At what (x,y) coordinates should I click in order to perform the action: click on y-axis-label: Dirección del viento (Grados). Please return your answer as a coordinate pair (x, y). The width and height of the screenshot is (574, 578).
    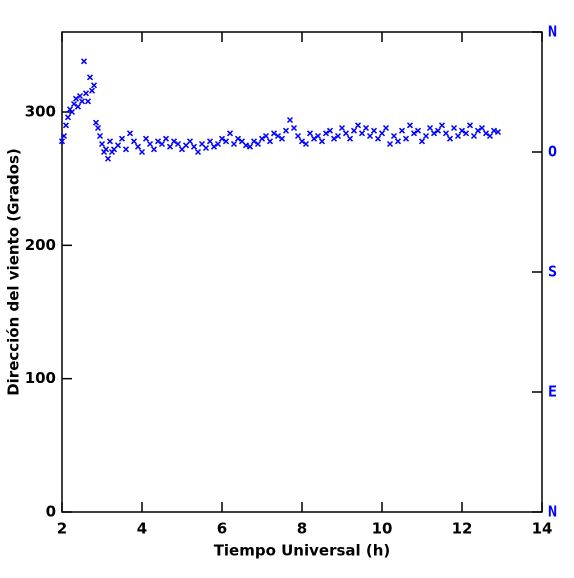
    Looking at the image, I should click on (14, 272).